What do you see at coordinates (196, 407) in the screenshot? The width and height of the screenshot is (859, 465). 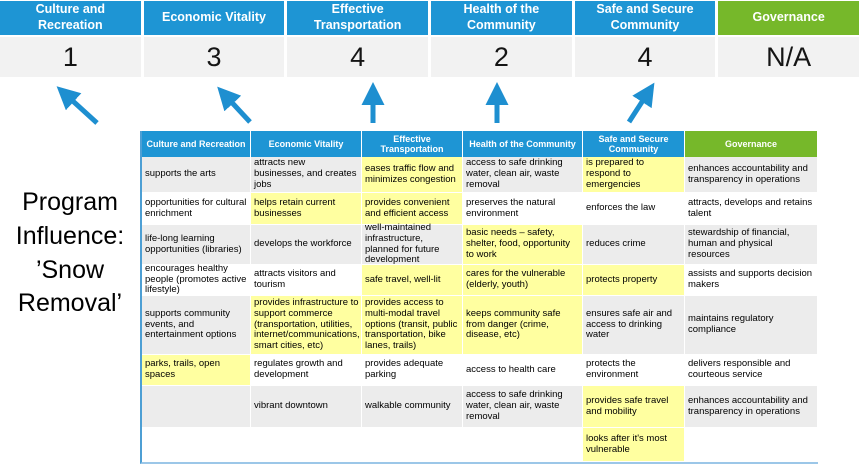 I see `matrix-cell-r7-c1` at bounding box center [196, 407].